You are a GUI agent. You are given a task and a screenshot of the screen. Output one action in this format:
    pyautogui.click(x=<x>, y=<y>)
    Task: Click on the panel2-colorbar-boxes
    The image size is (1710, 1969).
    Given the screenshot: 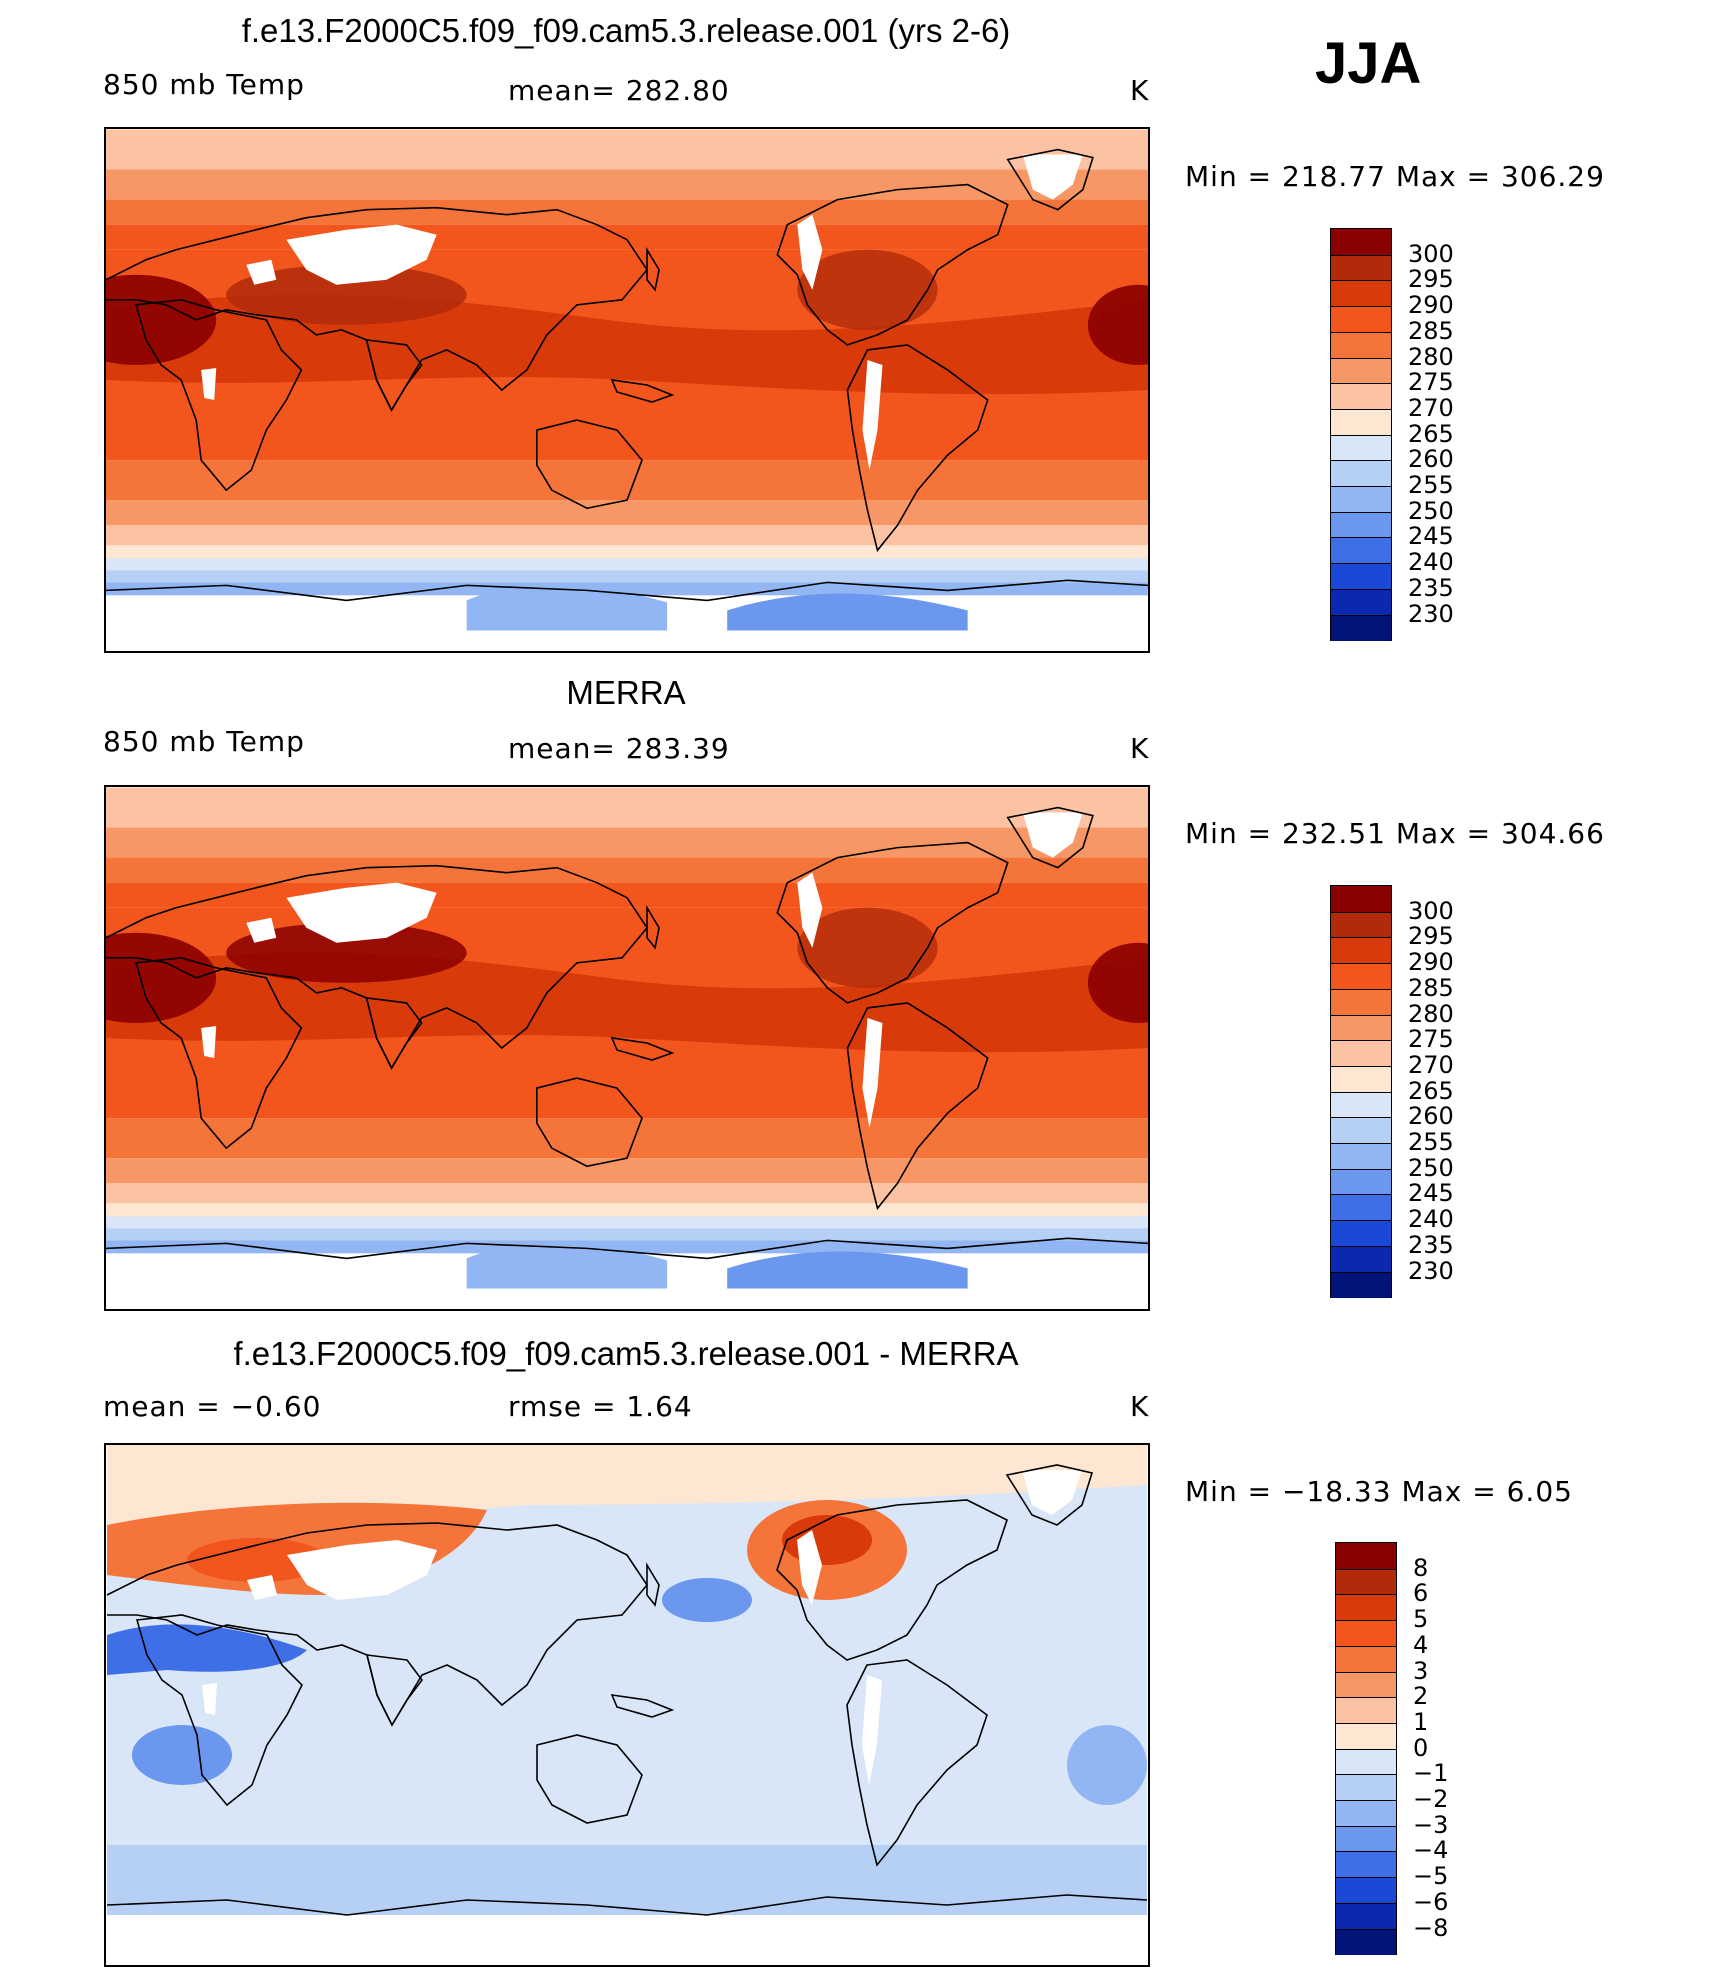 What is the action you would take?
    pyautogui.click(x=1361, y=1092)
    